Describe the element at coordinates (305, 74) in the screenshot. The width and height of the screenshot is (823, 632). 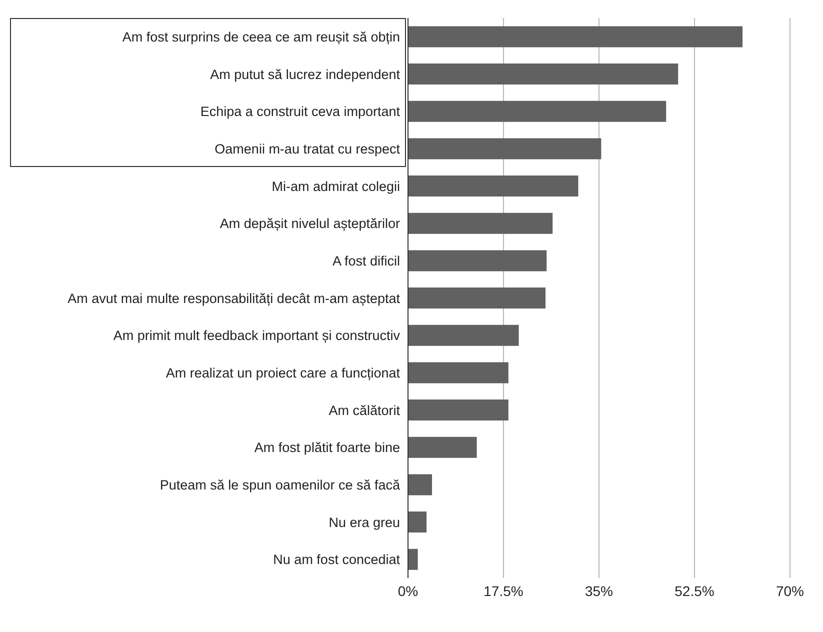
I see `y-tick-label: Am putut să lucrez independent` at that location.